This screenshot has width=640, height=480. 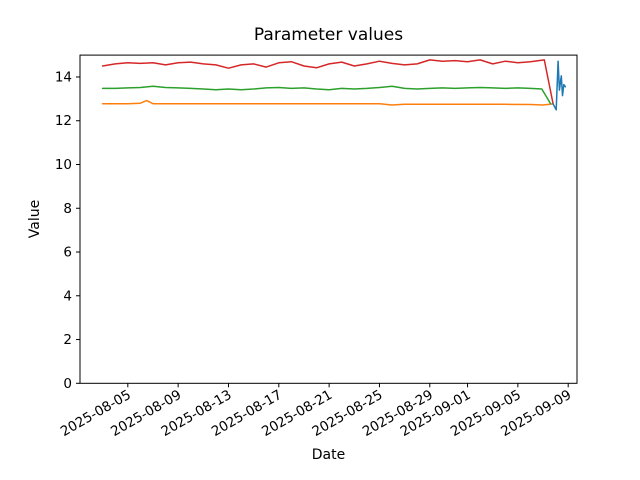 What do you see at coordinates (328, 35) in the screenshot?
I see `chart-title: Parameter values` at bounding box center [328, 35].